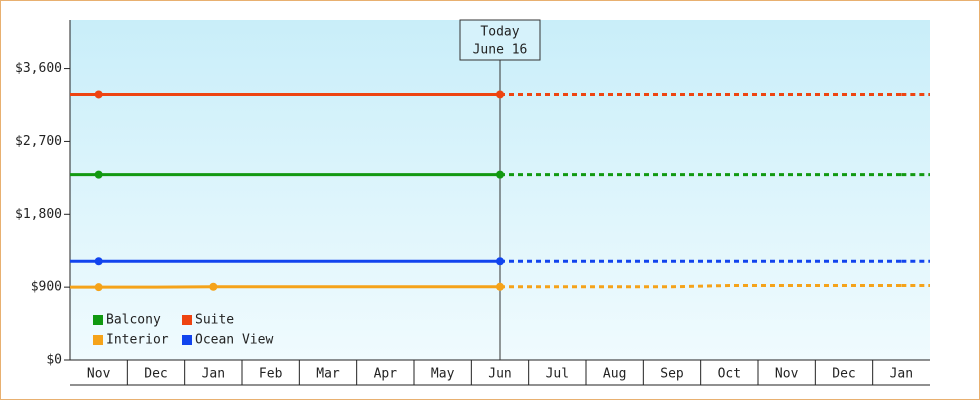 Image resolution: width=980 pixels, height=400 pixels. Describe the element at coordinates (38, 141) in the screenshot. I see `y-tick-label: $2,700` at that location.